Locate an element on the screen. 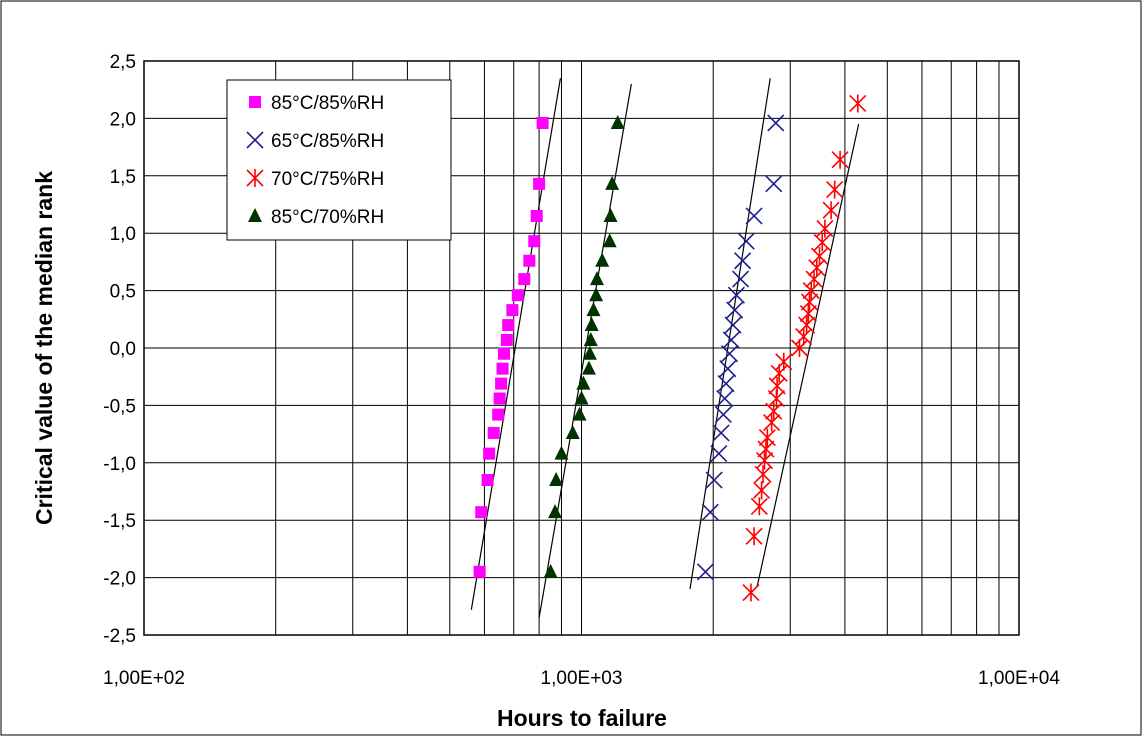 This screenshot has width=1142, height=741. y-tick-label: 0,5 is located at coordinates (123, 292).